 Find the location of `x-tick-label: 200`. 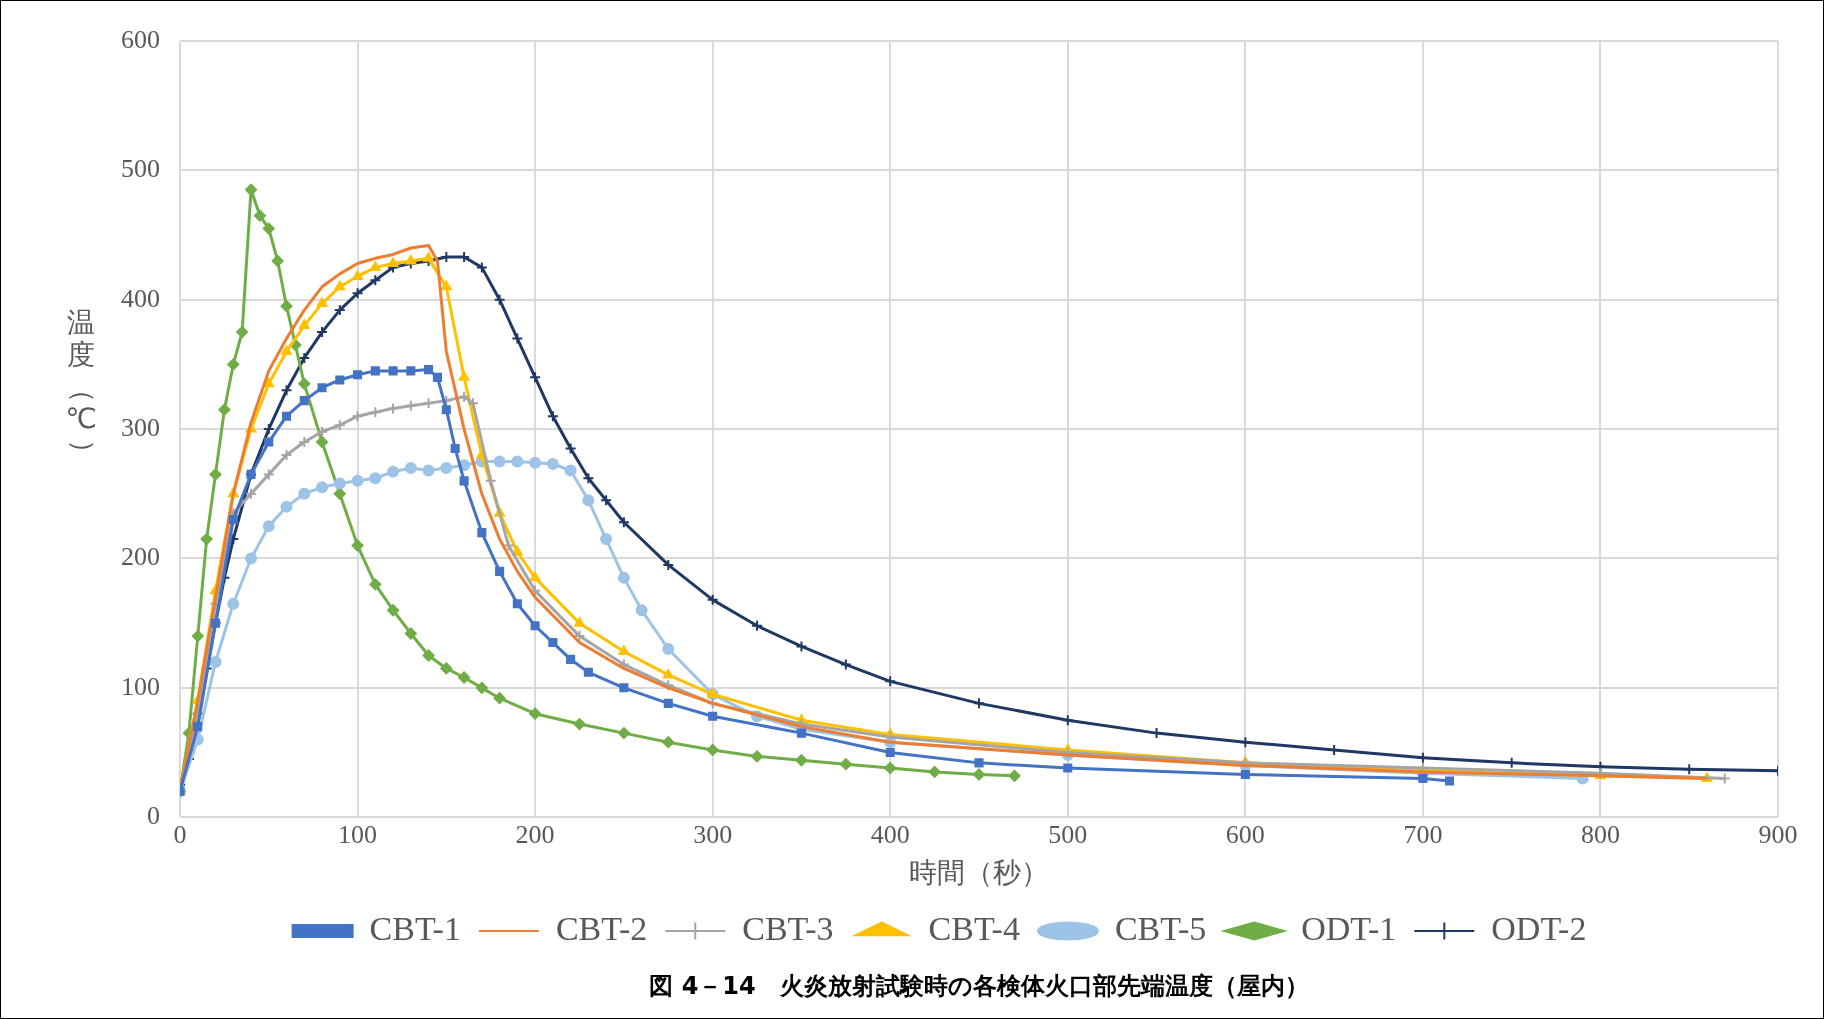

x-tick-label: 200 is located at coordinates (535, 834).